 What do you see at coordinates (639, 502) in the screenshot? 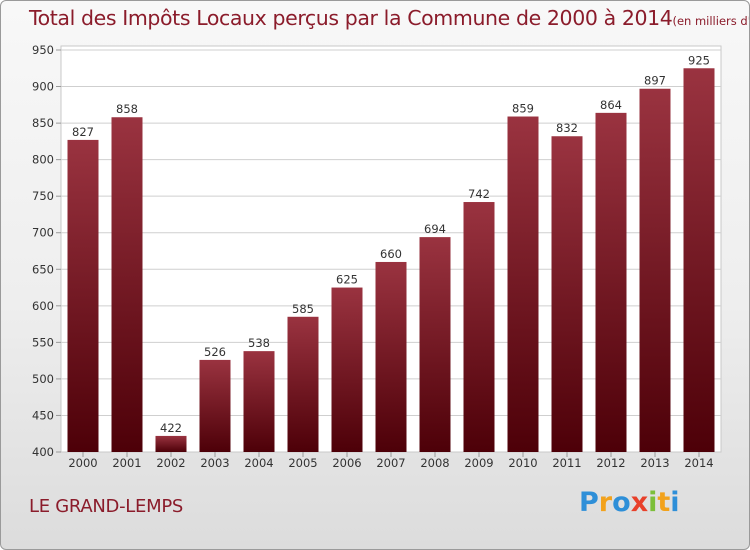
I see `logo-letter: x` at bounding box center [639, 502].